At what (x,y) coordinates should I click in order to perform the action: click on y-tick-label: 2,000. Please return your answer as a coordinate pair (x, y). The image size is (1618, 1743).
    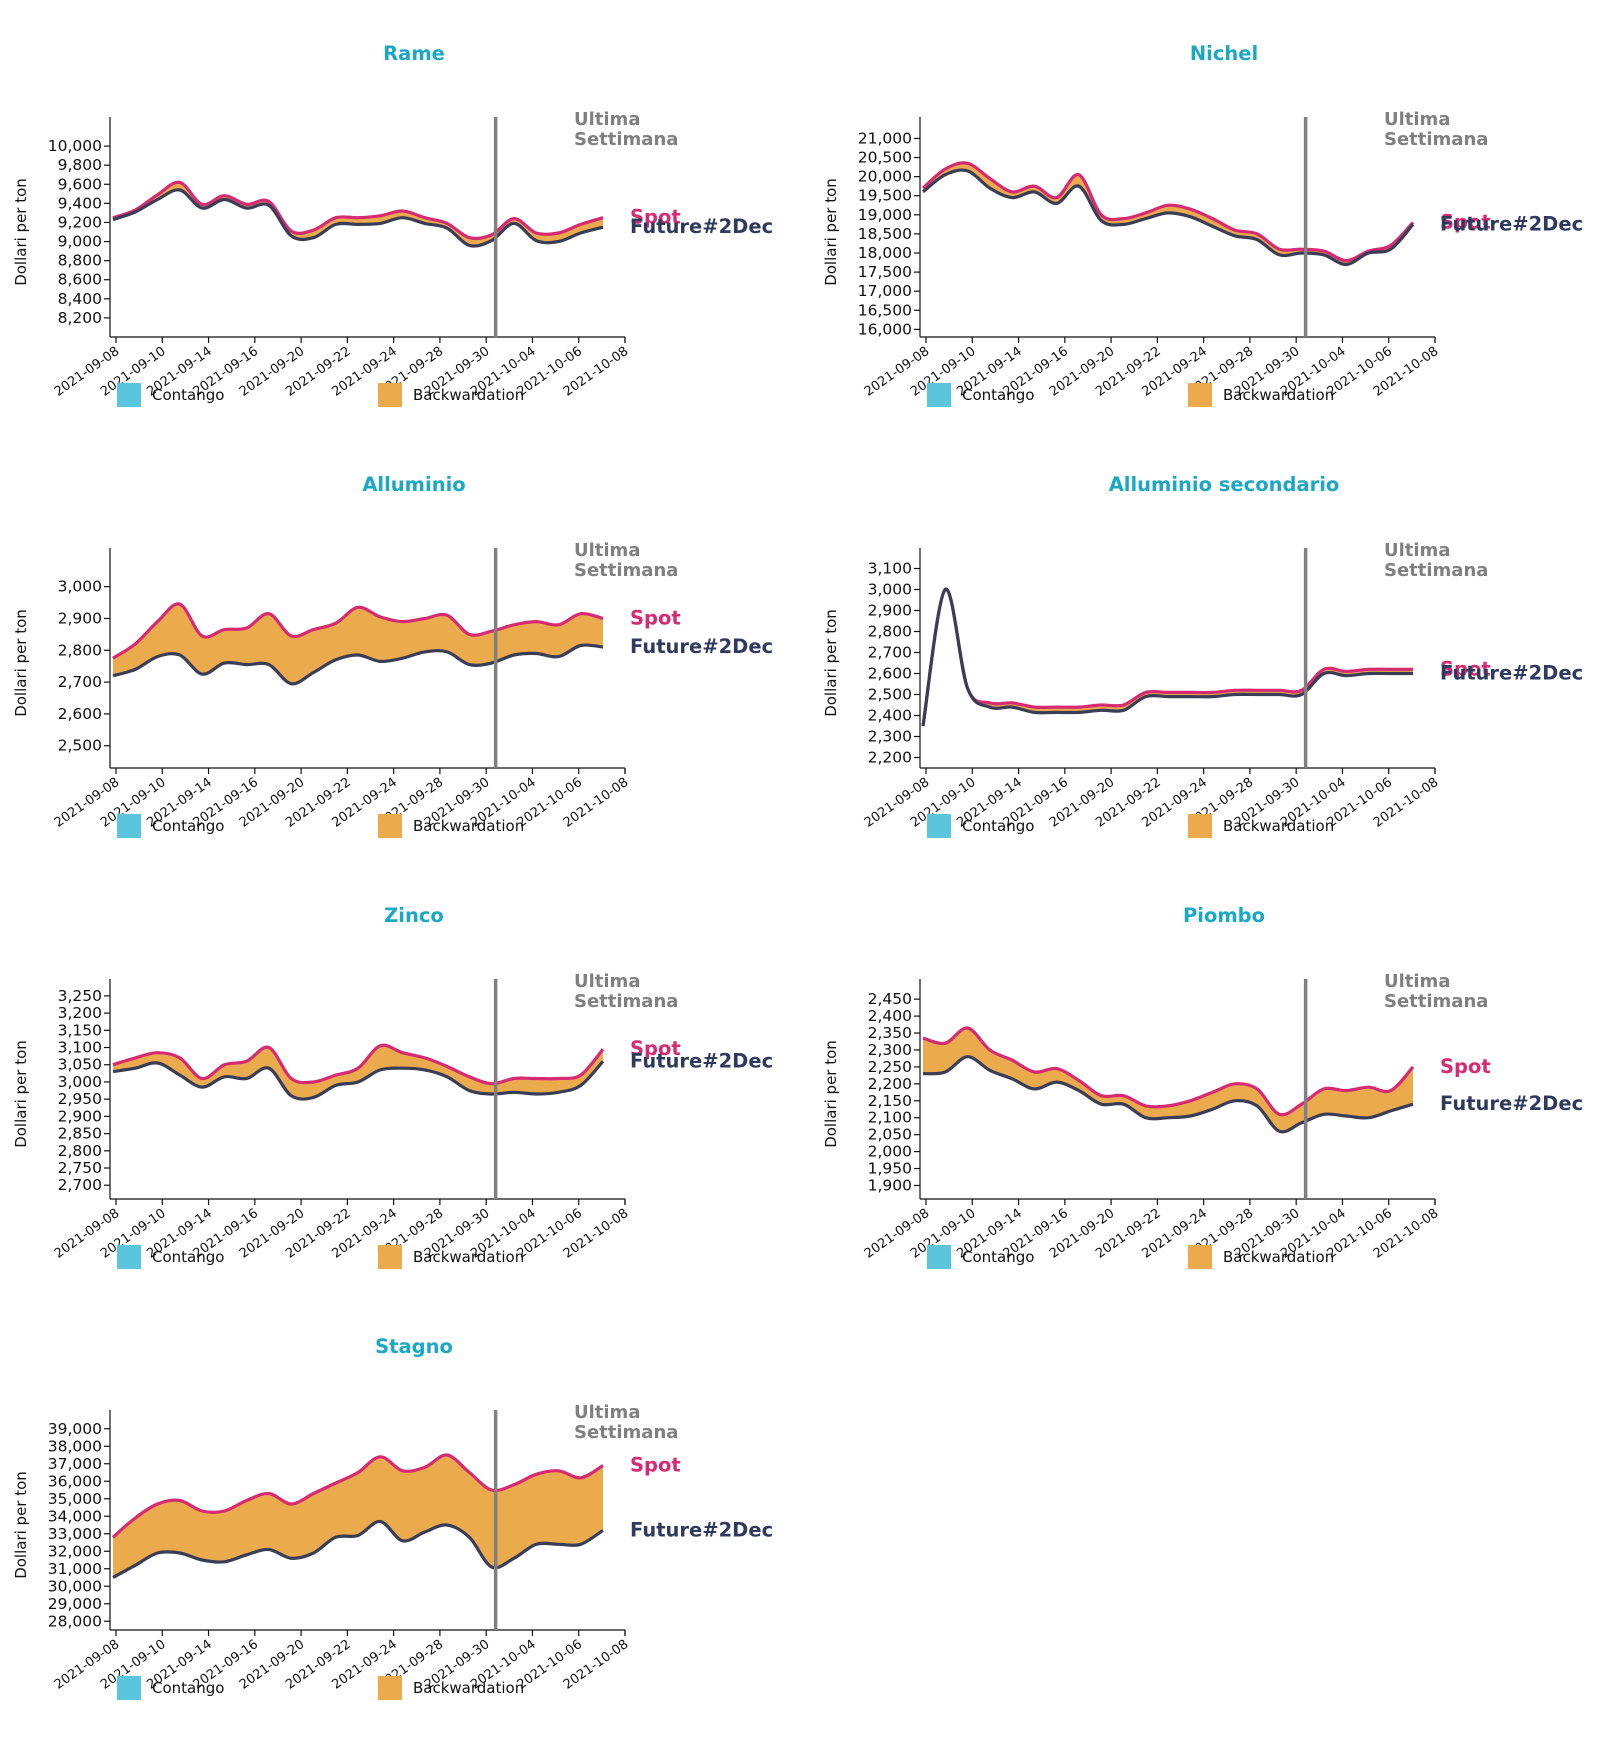
    Looking at the image, I should click on (890, 1152).